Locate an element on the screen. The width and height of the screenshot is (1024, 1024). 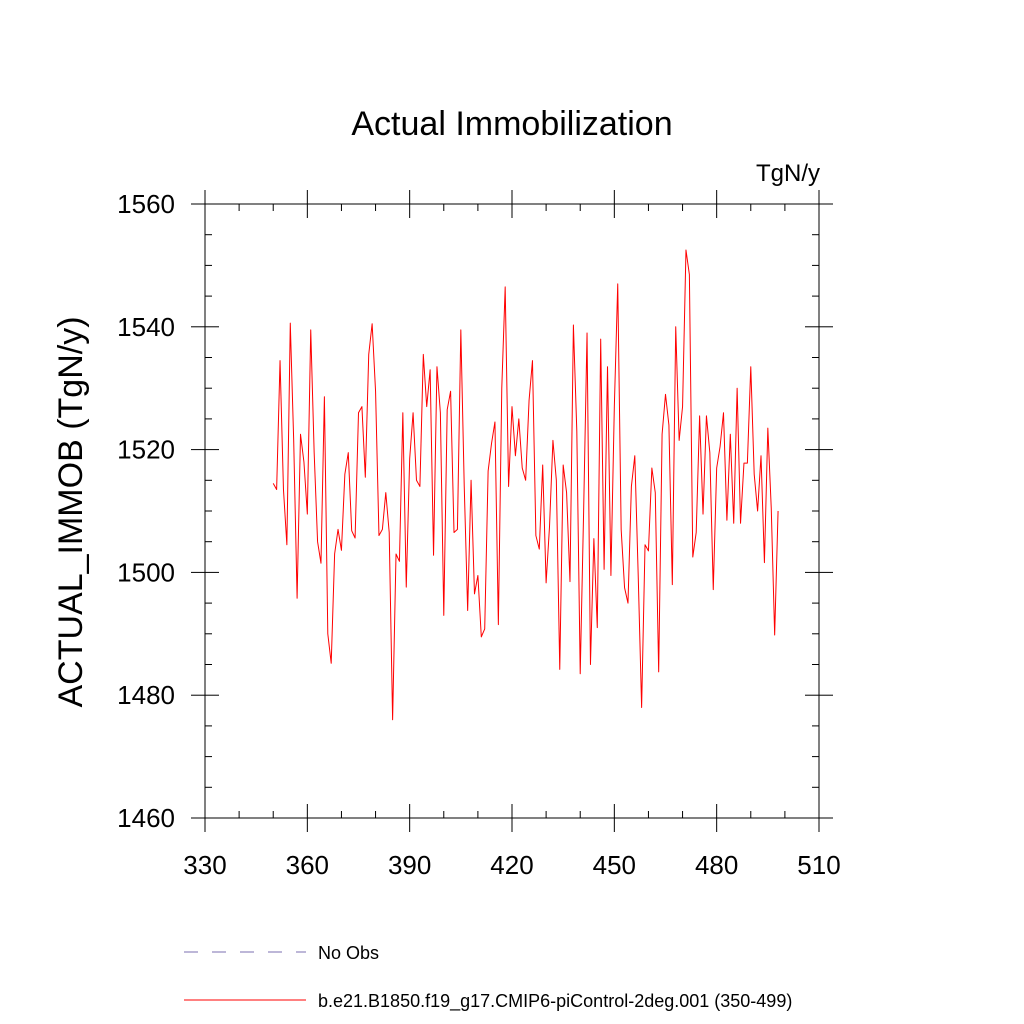
y-tick-label: 1540 is located at coordinates (146, 327).